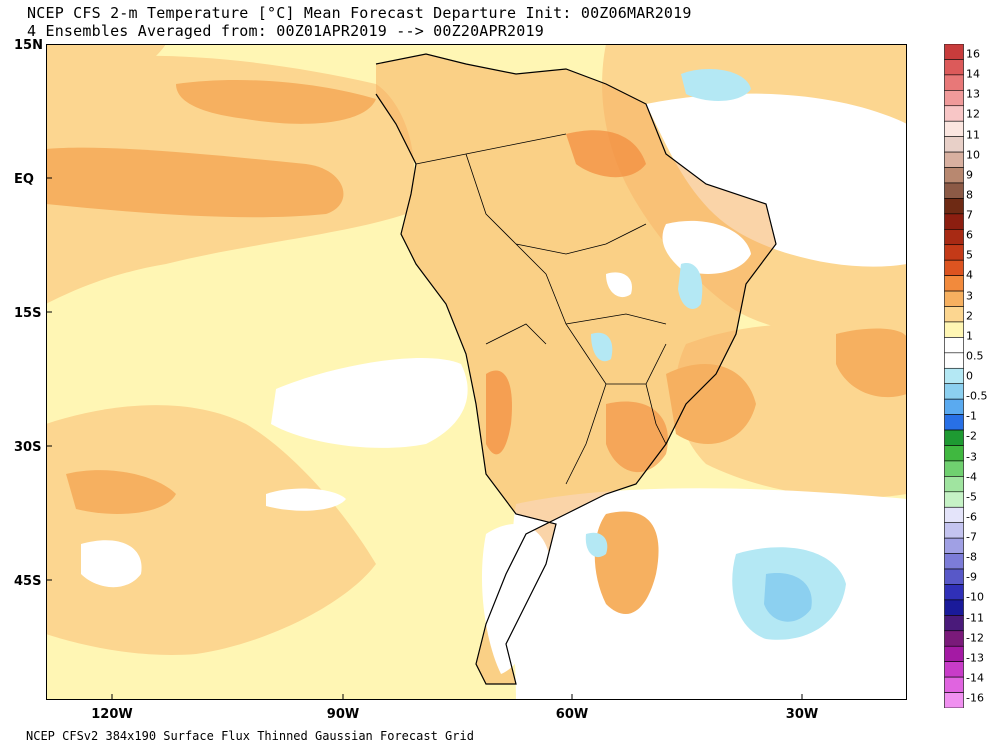 This screenshot has height=750, width=1000. I want to click on colorbar-label: 13, so click(973, 94).